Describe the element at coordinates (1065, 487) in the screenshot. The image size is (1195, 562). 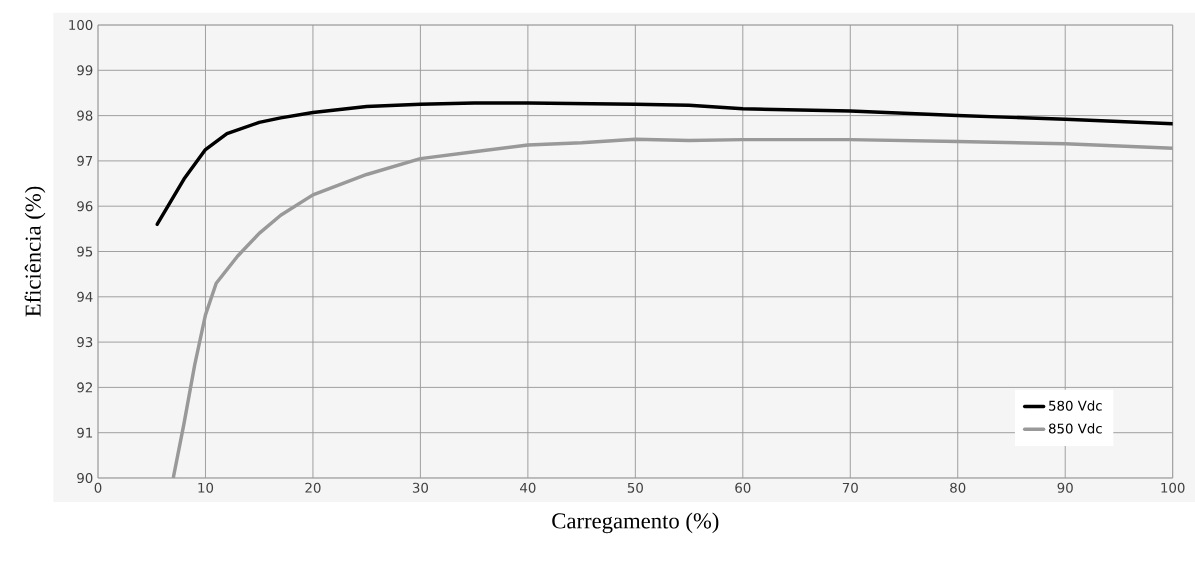
I see `x-tick-label: 90` at that location.